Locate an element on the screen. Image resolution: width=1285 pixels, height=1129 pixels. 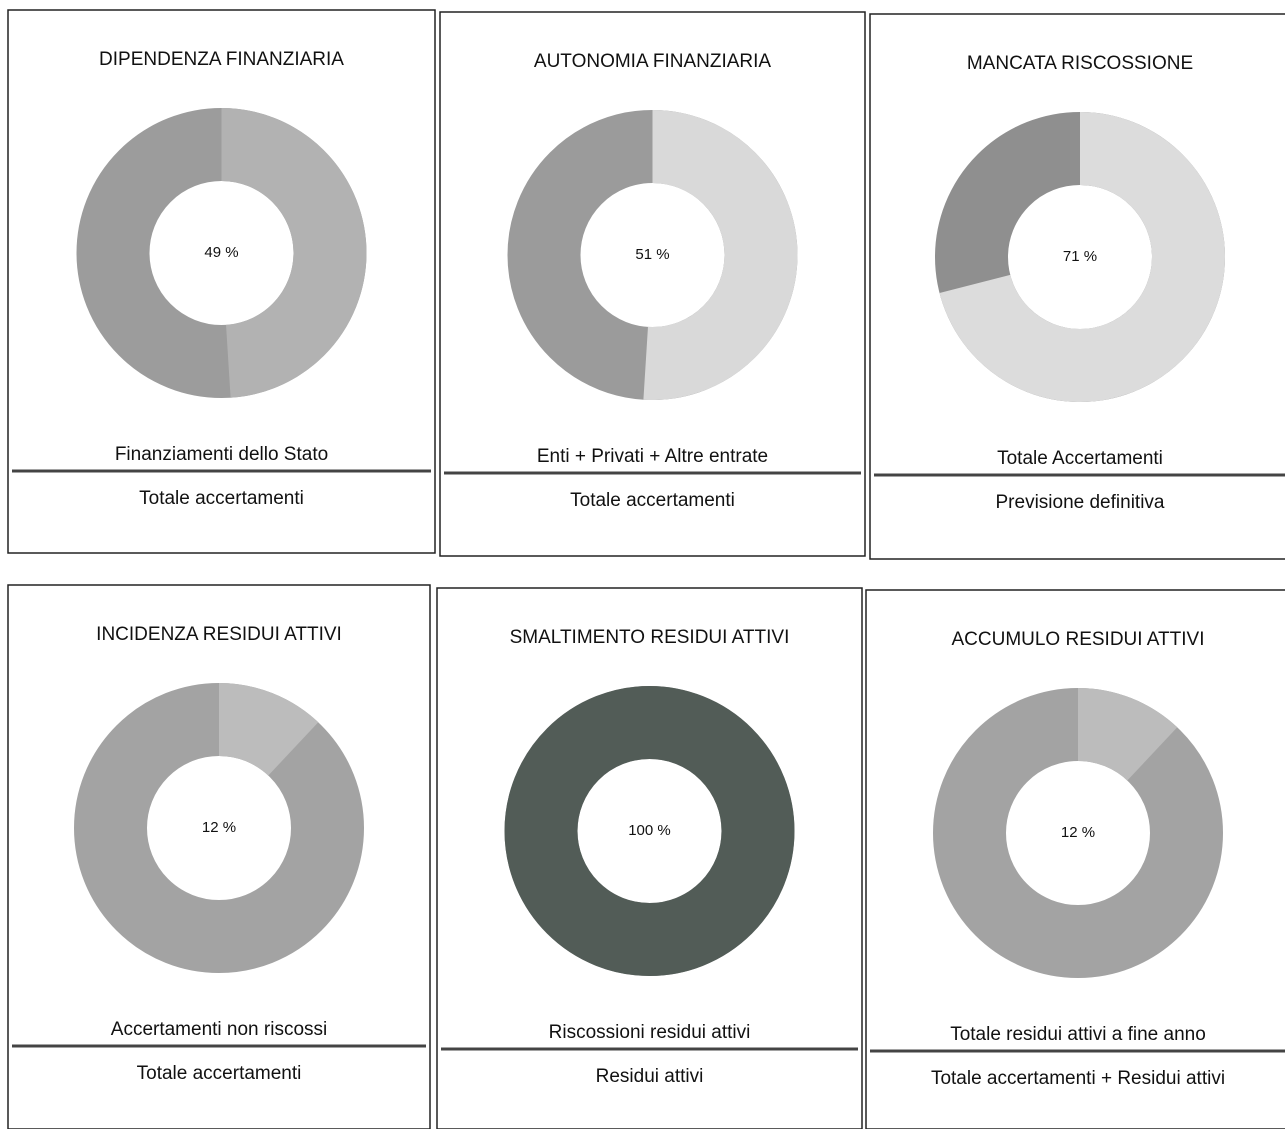
center-label: 100 % is located at coordinates (649, 830).